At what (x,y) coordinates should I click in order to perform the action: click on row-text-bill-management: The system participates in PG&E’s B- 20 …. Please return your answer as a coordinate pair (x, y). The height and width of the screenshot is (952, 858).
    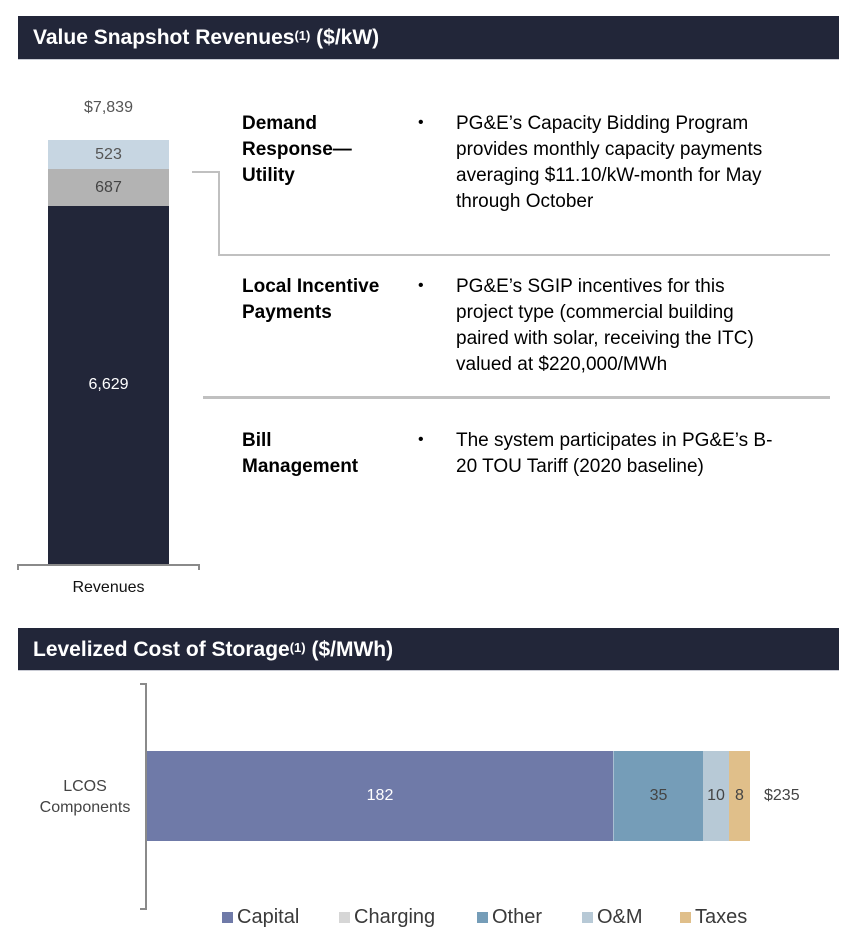
    Looking at the image, I should click on (646, 454).